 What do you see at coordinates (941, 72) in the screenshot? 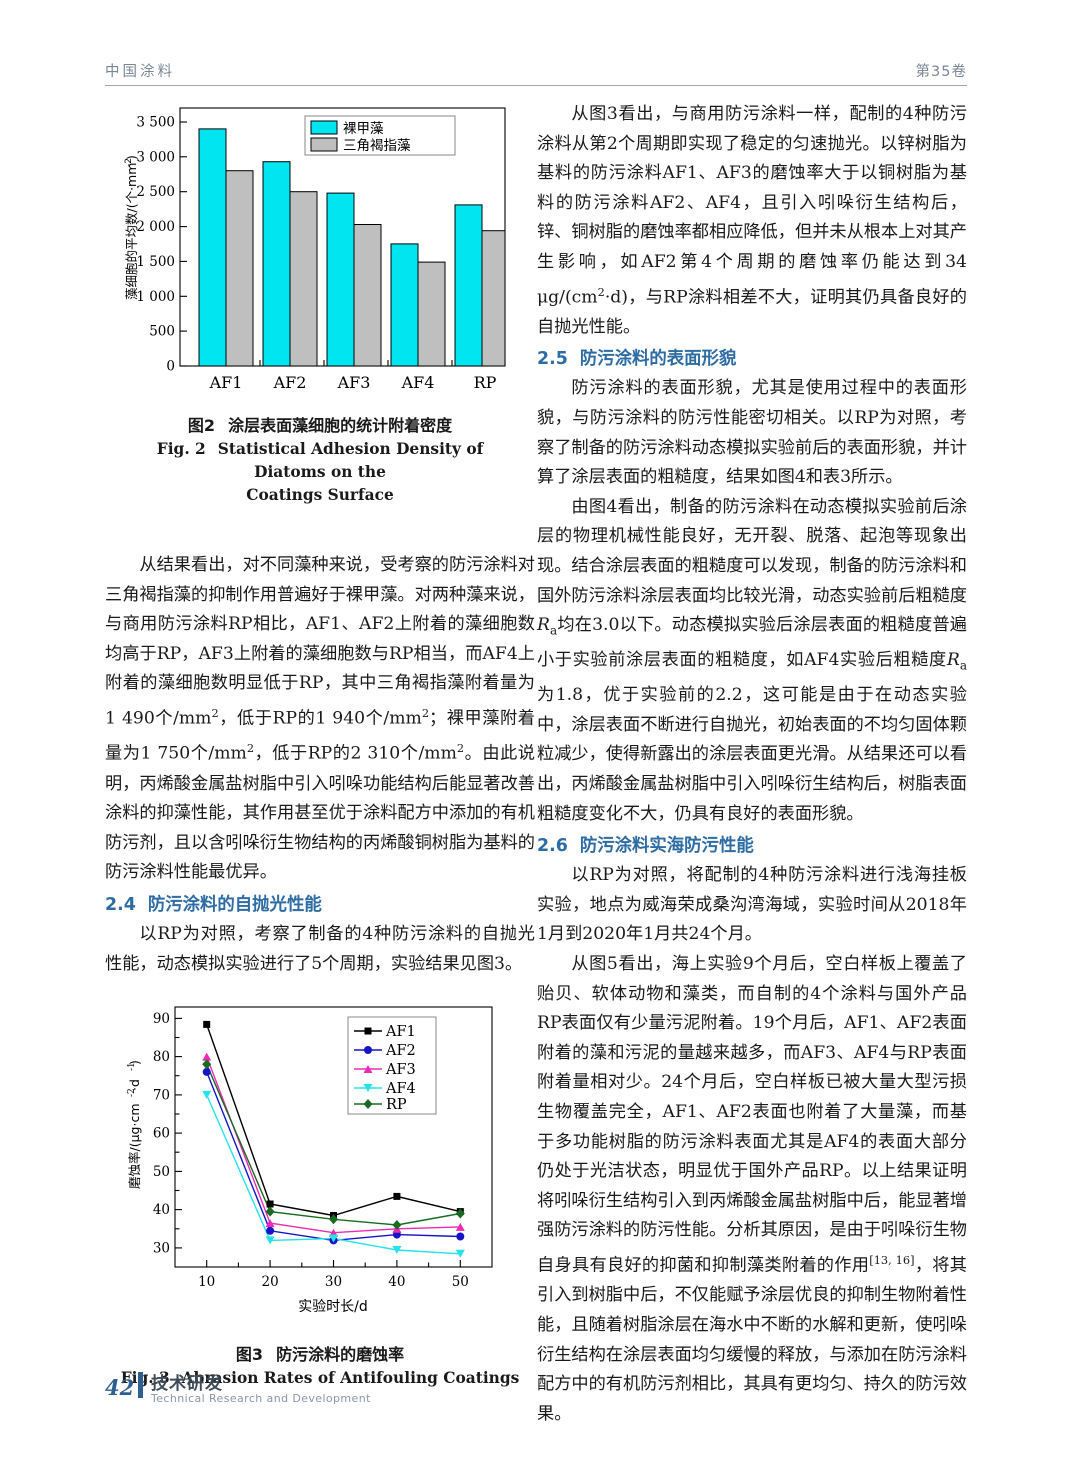
I see `volume-label: 第35卷` at bounding box center [941, 72].